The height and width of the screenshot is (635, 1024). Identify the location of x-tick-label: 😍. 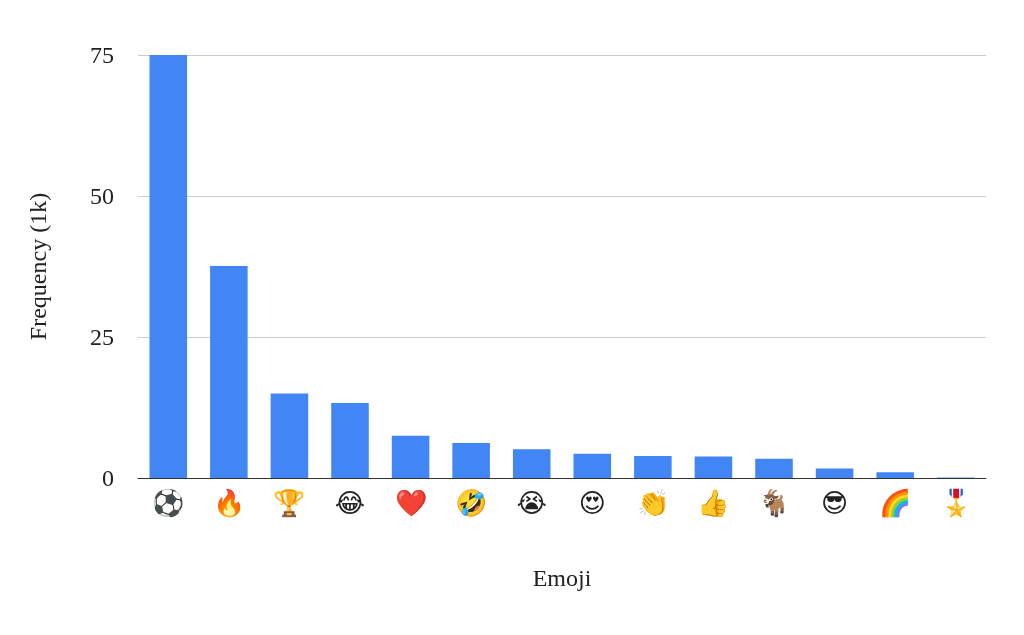
(592, 503).